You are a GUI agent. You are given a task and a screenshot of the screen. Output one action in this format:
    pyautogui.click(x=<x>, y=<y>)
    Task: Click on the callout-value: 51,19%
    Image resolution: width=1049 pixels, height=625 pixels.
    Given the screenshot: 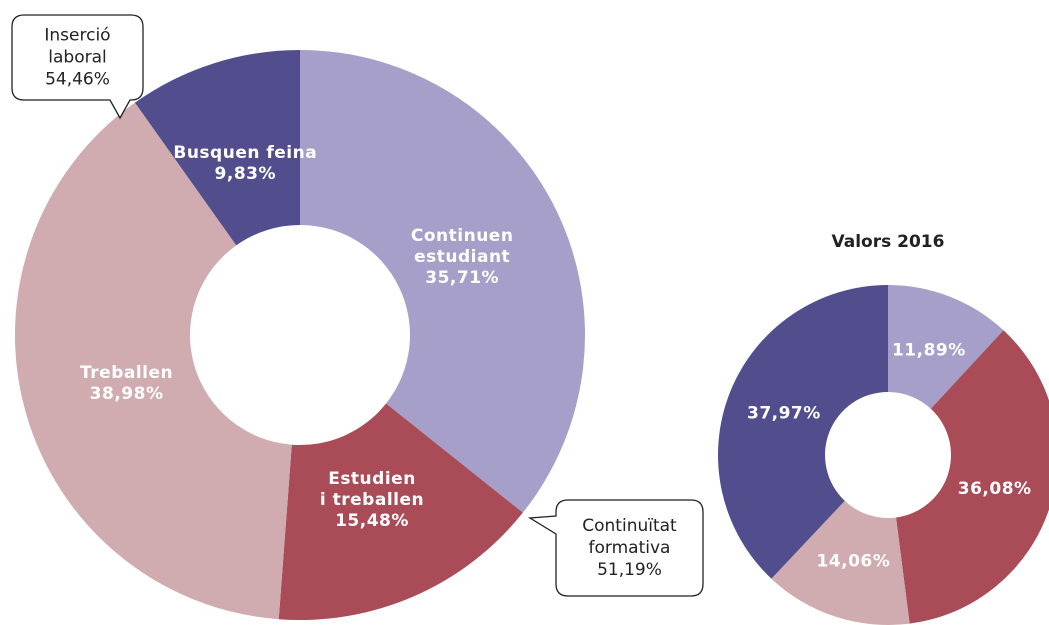 What is the action you would take?
    pyautogui.click(x=629, y=570)
    